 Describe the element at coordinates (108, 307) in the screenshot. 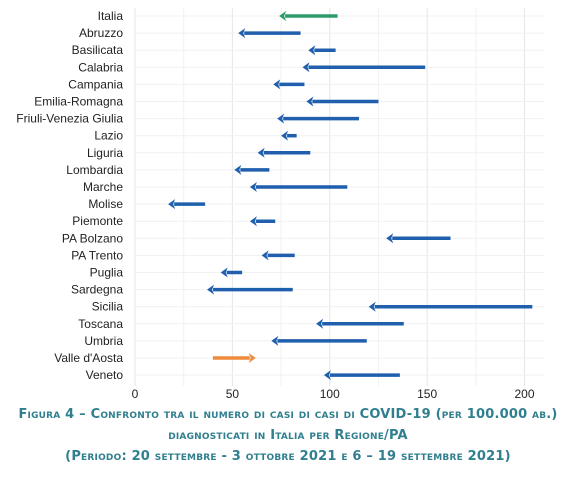

I see `region-label: Sicilia` at that location.